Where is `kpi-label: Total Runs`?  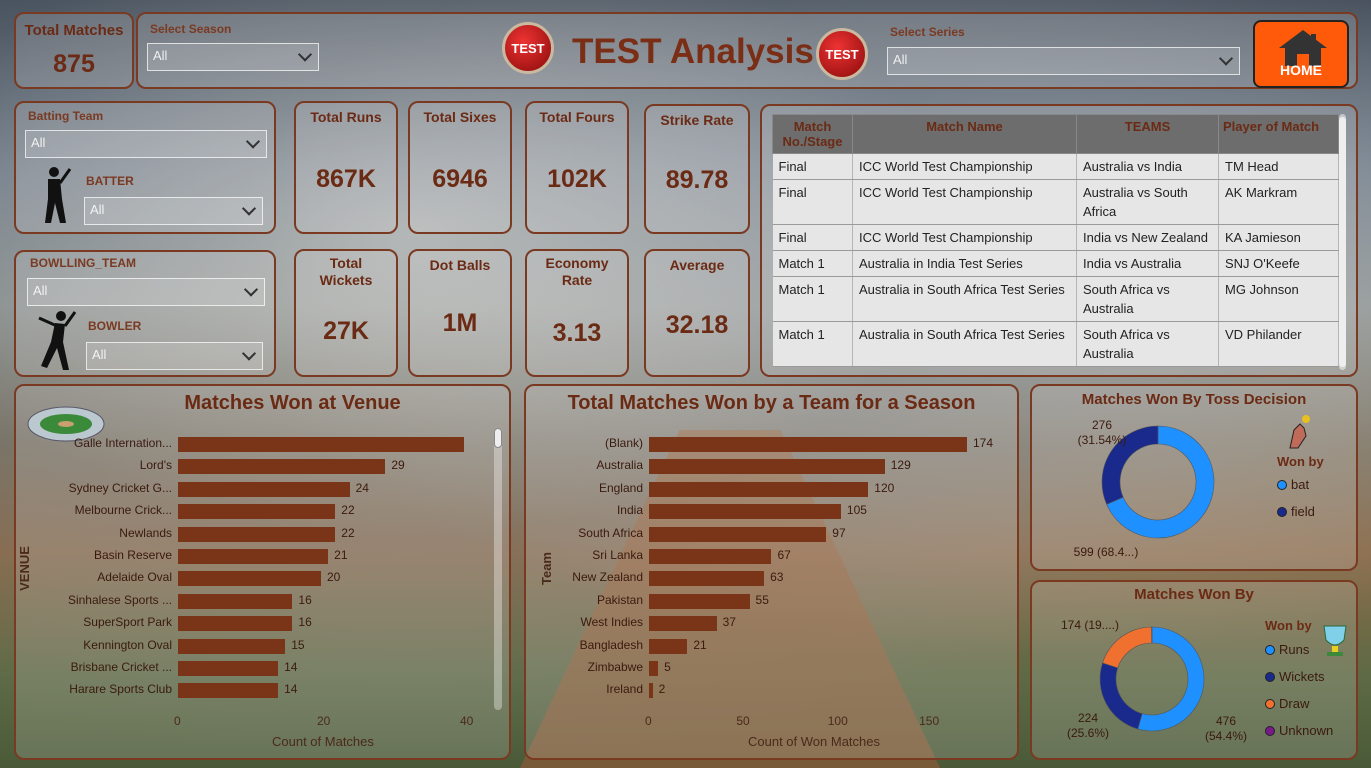 kpi-label: Total Runs is located at coordinates (346, 117).